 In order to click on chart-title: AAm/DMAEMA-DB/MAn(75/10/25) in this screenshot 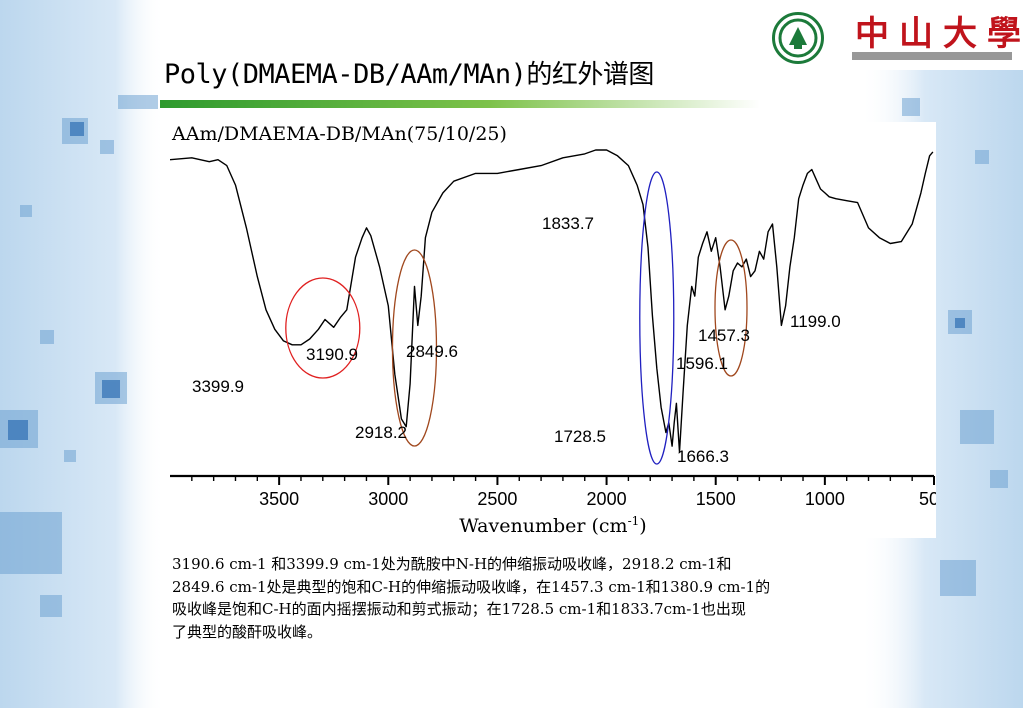, I will do `click(339, 134)`.